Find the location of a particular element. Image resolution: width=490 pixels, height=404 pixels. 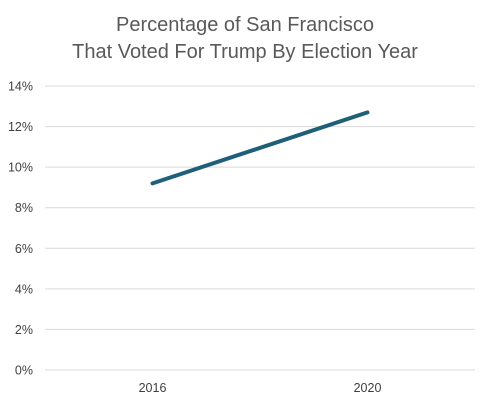

series-line is located at coordinates (260, 148).